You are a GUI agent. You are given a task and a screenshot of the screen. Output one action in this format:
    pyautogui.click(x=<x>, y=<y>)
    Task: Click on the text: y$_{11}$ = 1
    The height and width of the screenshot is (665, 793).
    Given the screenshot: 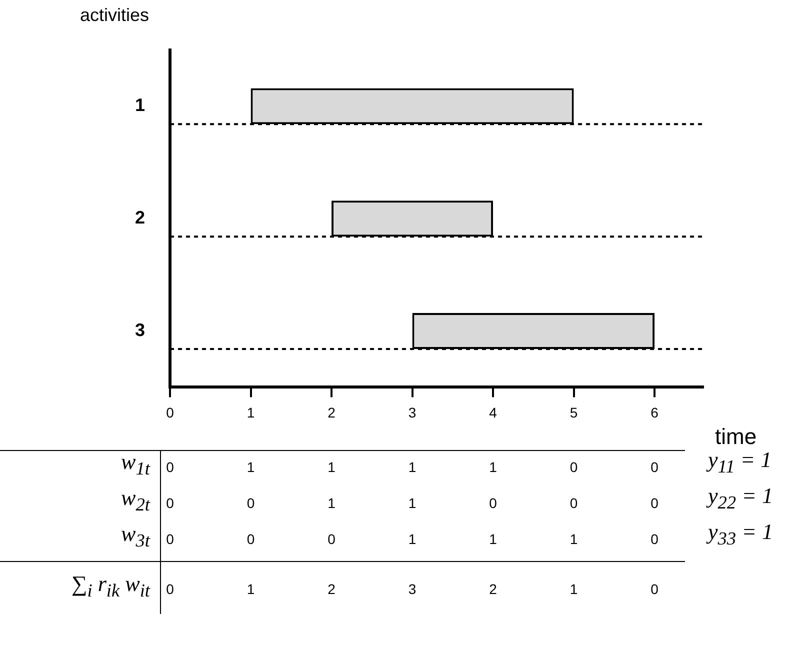 What is the action you would take?
    pyautogui.click(x=740, y=462)
    